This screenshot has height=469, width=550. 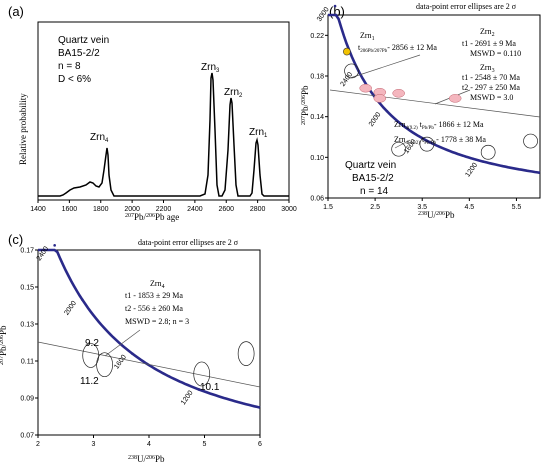 What do you see at coordinates (205, 444) in the screenshot?
I see `xtick-label: 5` at bounding box center [205, 444].